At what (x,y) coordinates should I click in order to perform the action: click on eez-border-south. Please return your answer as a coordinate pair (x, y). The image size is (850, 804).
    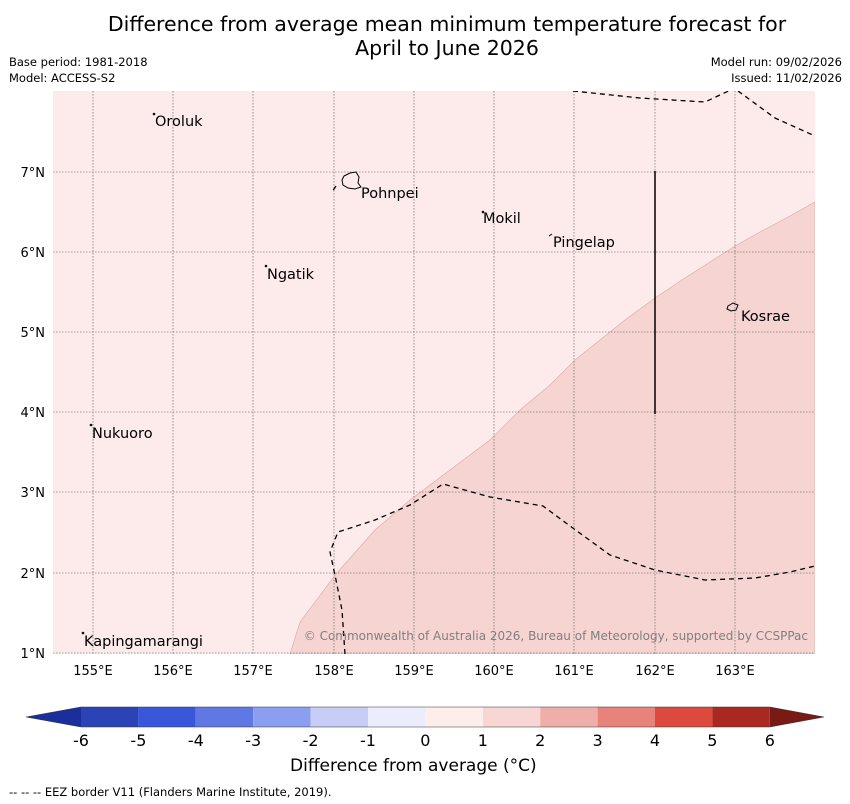
    Looking at the image, I should click on (572, 568).